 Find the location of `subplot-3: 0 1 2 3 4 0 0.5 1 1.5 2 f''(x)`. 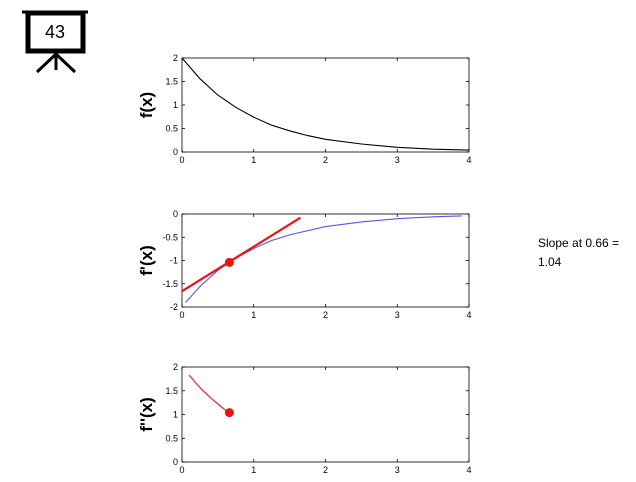

subplot-3: 0 1 2 3 4 0 0.5 1 1.5 2 f''(x) is located at coordinates (304, 418).